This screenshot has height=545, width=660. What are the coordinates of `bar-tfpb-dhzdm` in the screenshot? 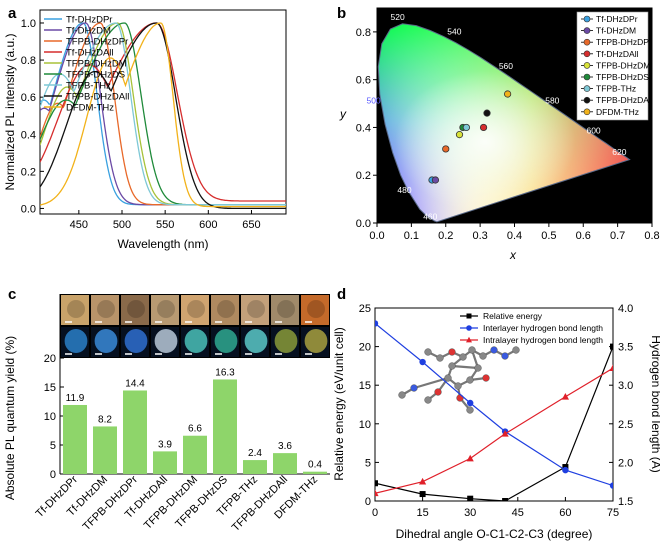 It's located at (195, 454).